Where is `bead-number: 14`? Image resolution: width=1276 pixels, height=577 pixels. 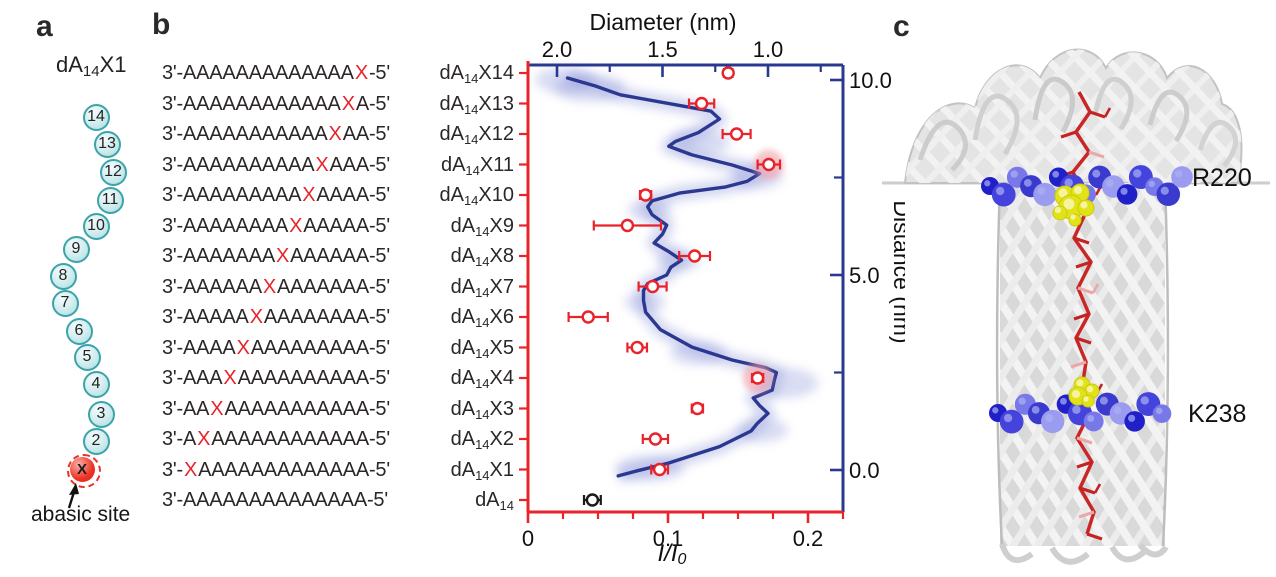
bead-number: 14 is located at coordinates (96, 116).